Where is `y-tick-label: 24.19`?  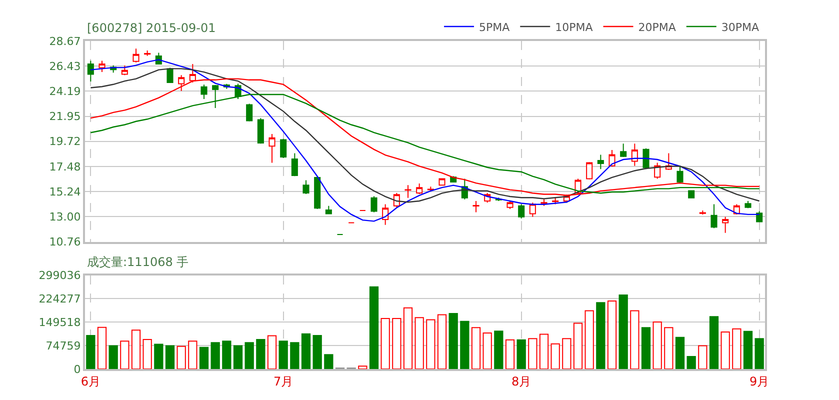 y-tick-label: 24.19 is located at coordinates (65, 91).